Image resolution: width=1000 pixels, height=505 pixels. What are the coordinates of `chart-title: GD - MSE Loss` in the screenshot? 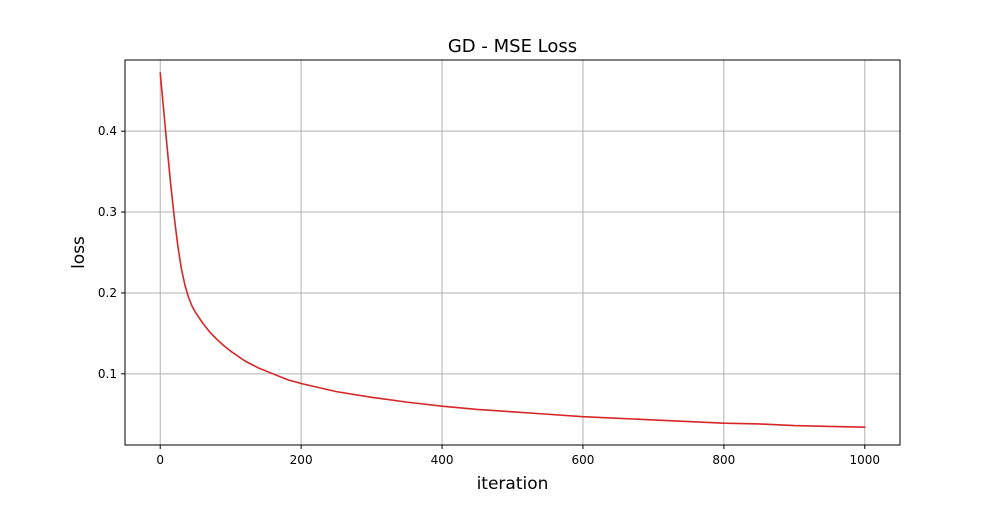 It's located at (512, 46).